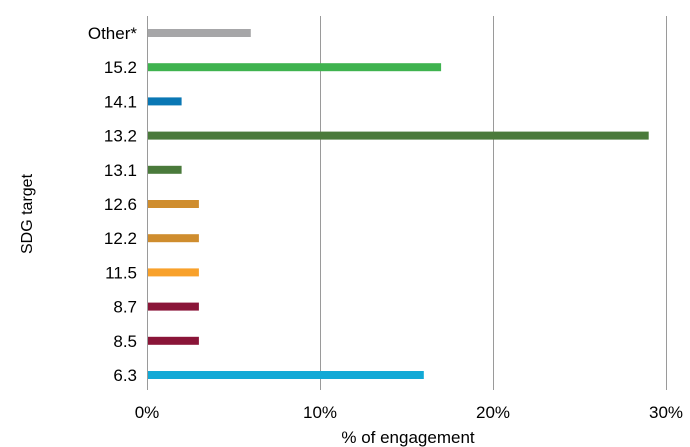  Describe the element at coordinates (409, 412) in the screenshot. I see `x-tick-labels: 0% 10% 20% 30%` at that location.